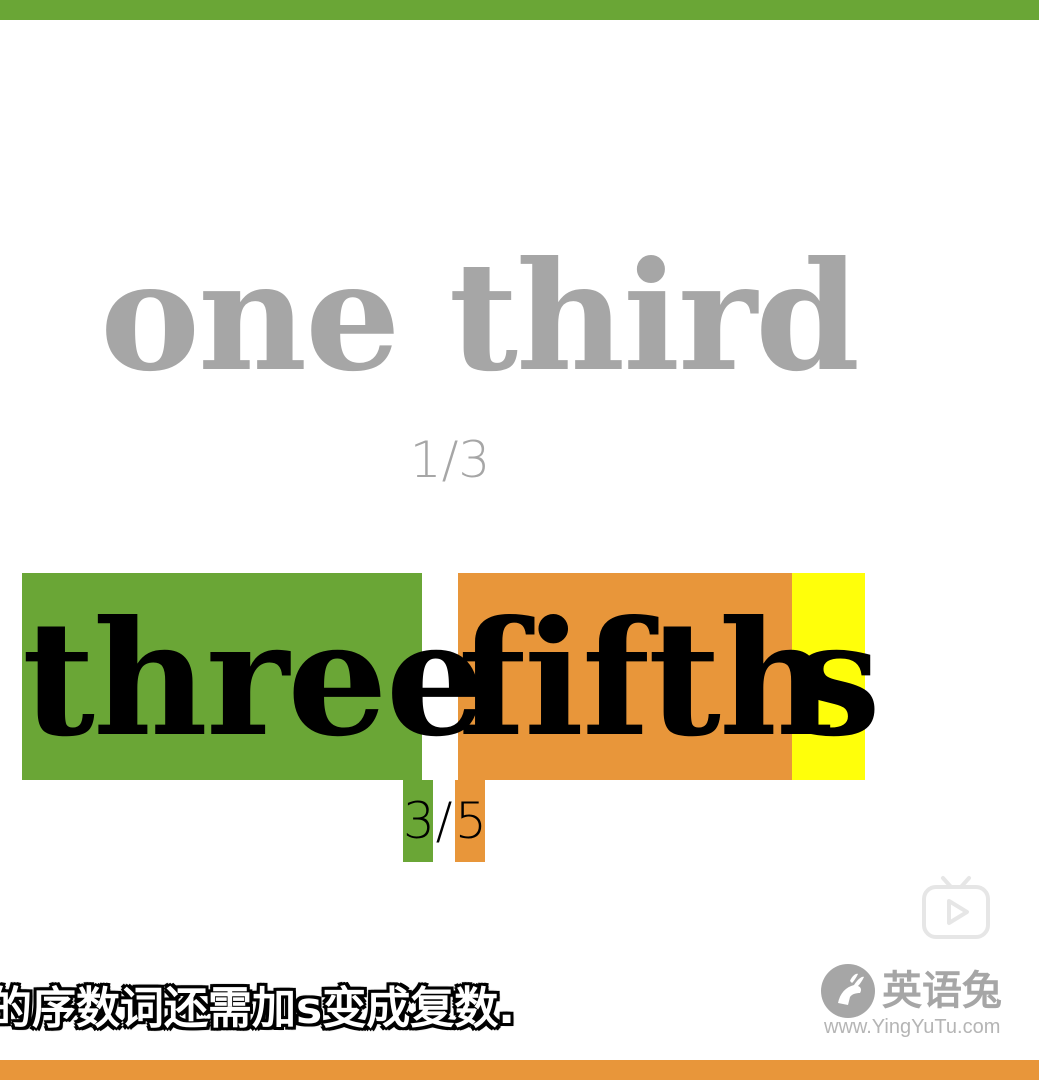  Describe the element at coordinates (912, 1027) in the screenshot. I see `watermark-url: www.YingYuTu.com` at that location.